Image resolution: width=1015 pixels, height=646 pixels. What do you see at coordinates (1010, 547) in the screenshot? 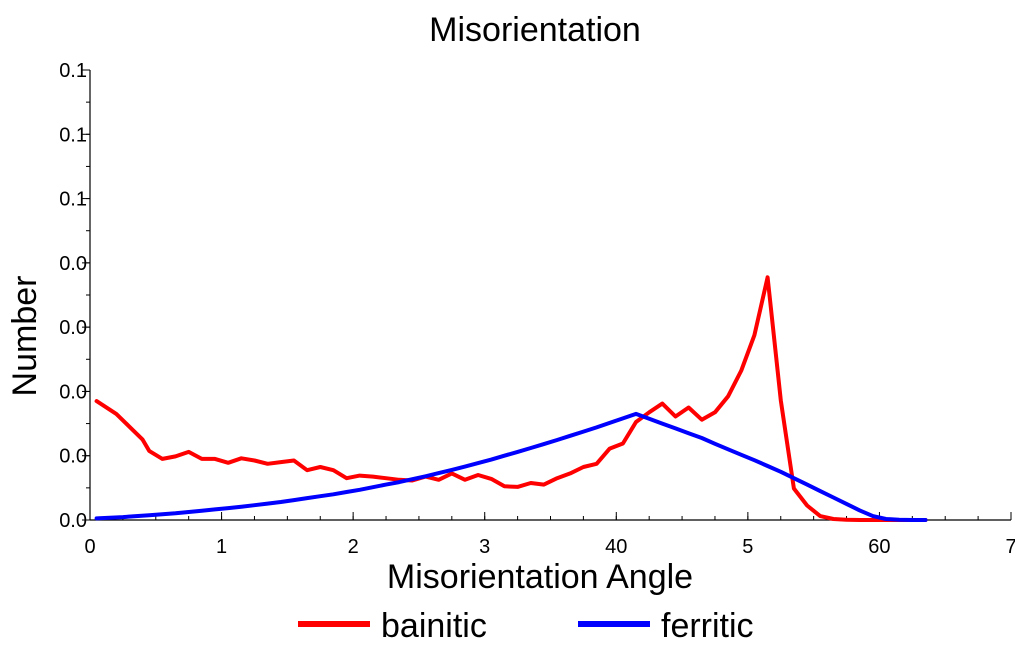
I see `x-tick-label: 7` at bounding box center [1010, 547].